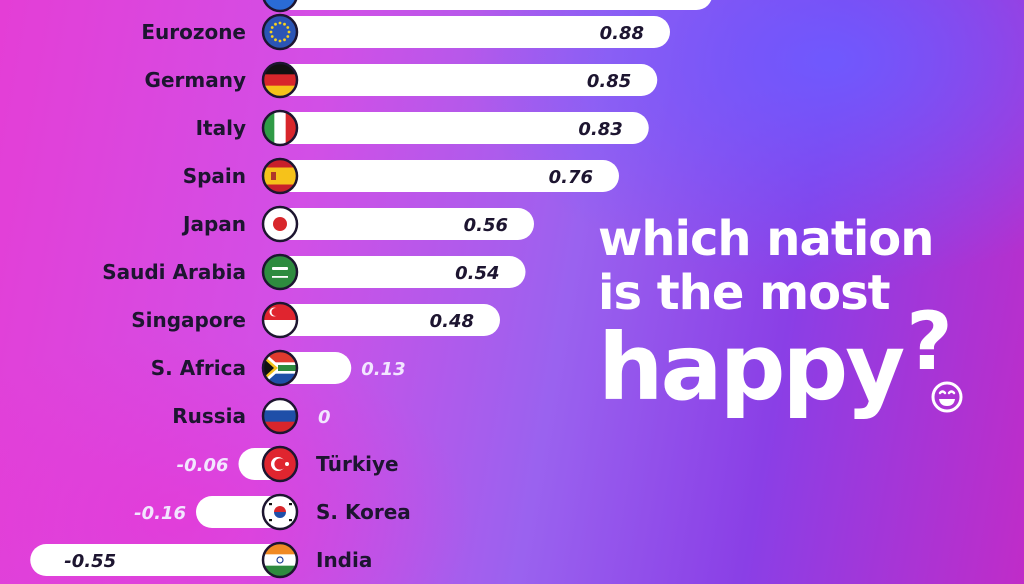  I want to click on chart-title: which nation is the most happy?, so click(808, 314).